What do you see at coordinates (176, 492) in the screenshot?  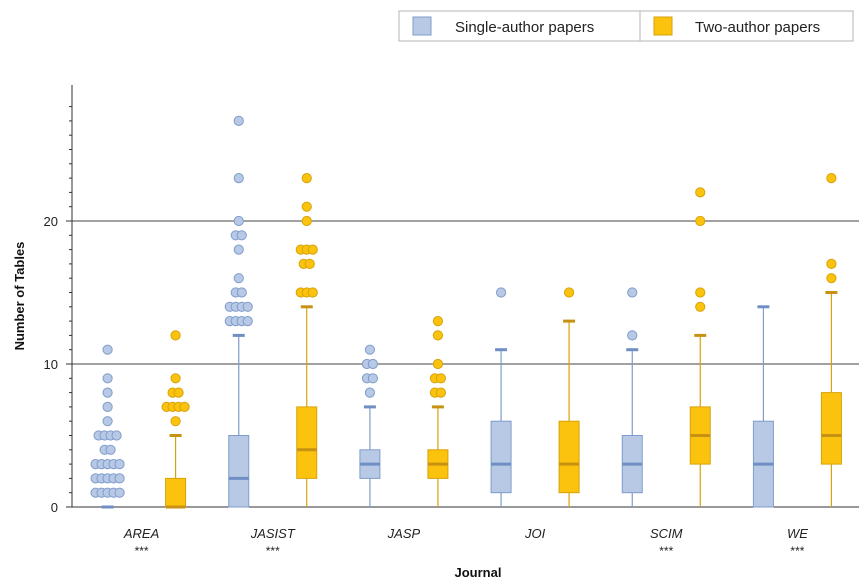 I see `box-two-area` at bounding box center [176, 492].